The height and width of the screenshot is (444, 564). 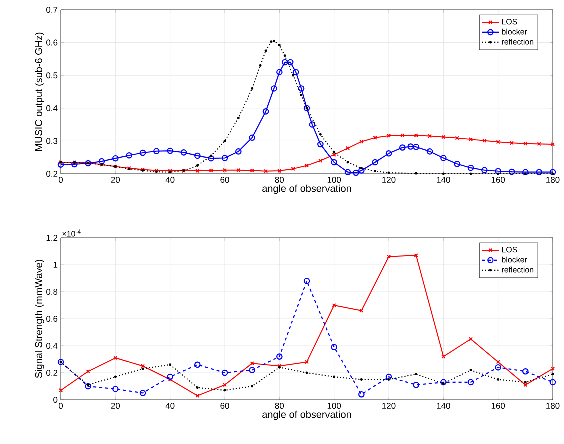 I want to click on y-axis-title: Signal Strength (mmWave), so click(x=39, y=319).